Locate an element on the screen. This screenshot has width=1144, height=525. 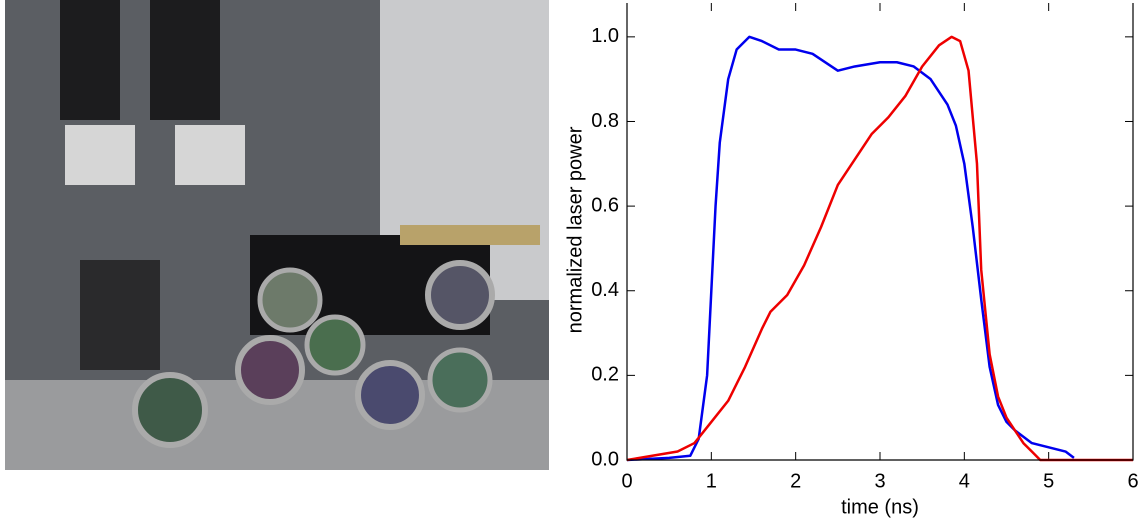
y-tick-label: 0.4 is located at coordinates (605, 290).